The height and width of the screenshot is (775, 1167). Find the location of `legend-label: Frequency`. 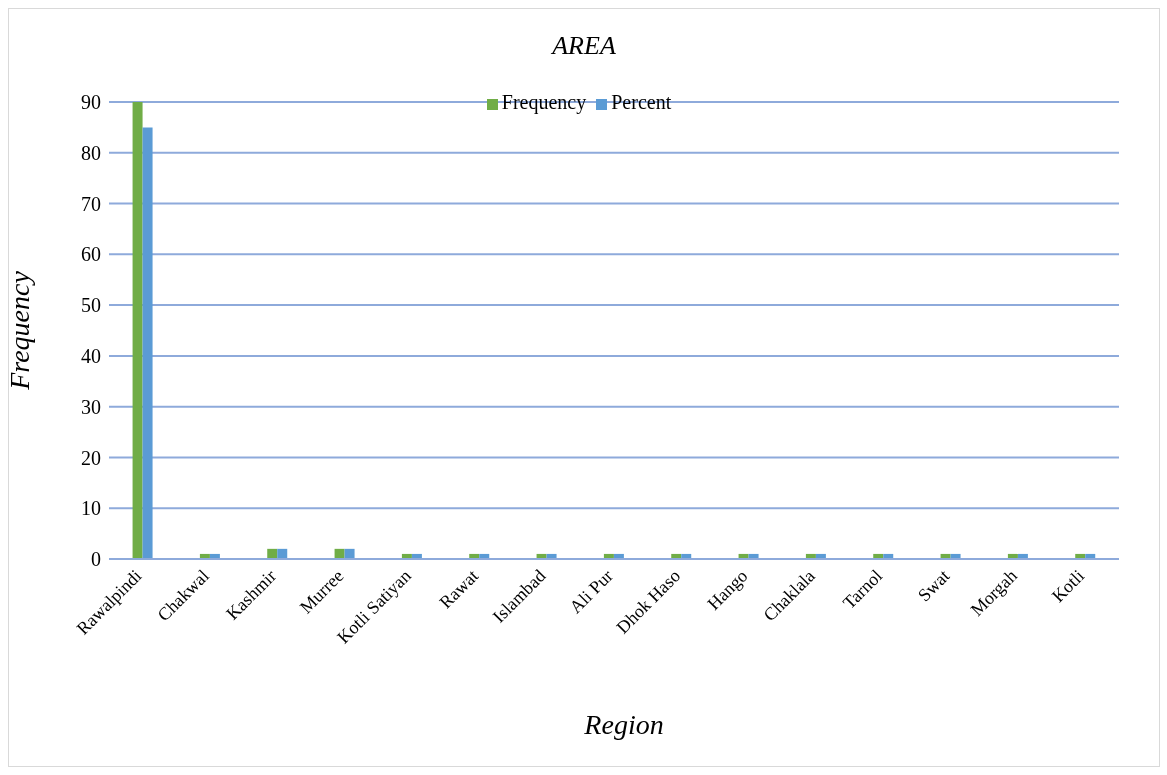

legend-label: Frequency is located at coordinates (544, 102).